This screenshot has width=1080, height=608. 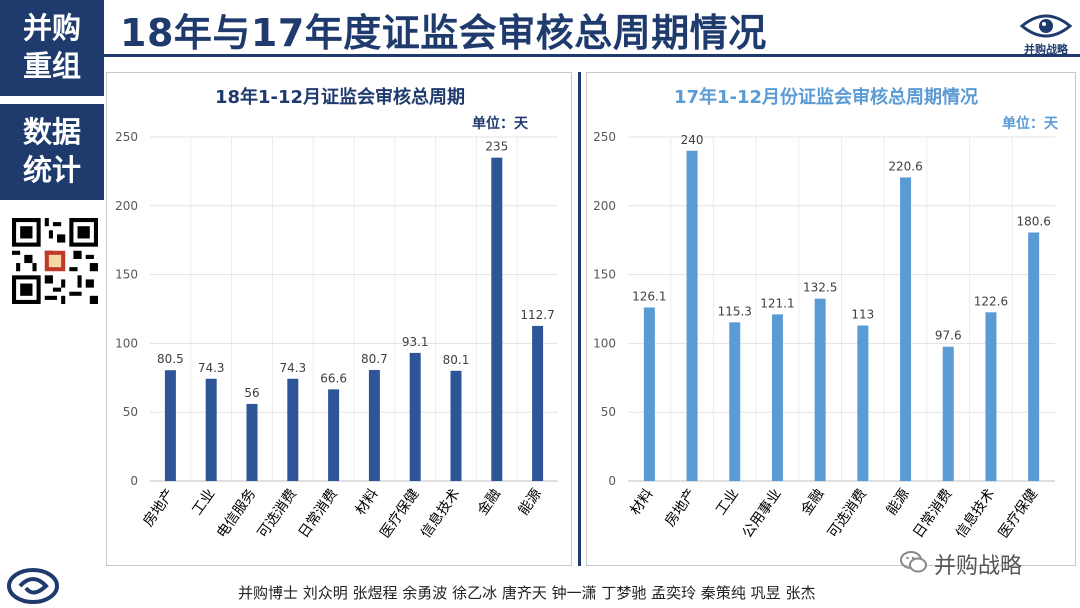 What do you see at coordinates (592, 55) in the screenshot?
I see `header-divider` at bounding box center [592, 55].